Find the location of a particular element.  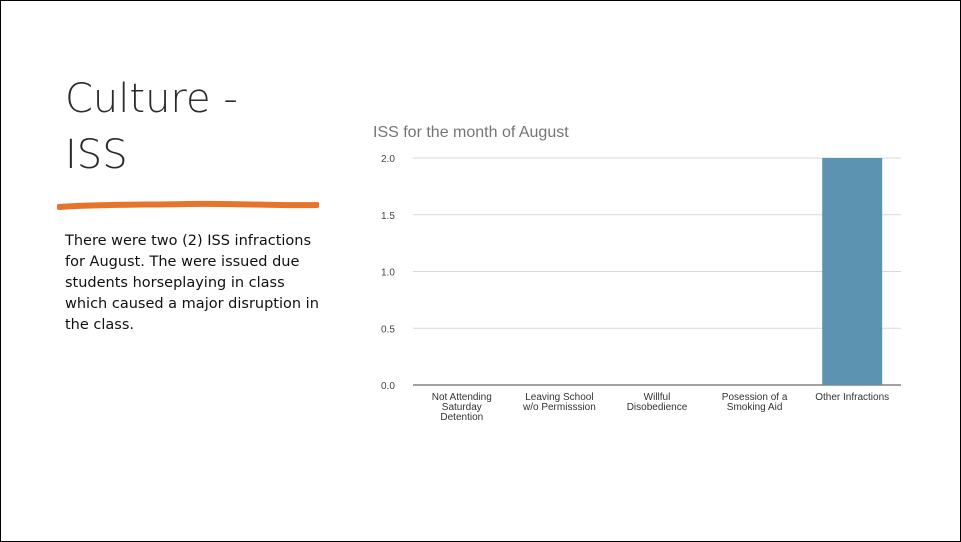

x-tick-label-line: Smoking Aid is located at coordinates (755, 407).